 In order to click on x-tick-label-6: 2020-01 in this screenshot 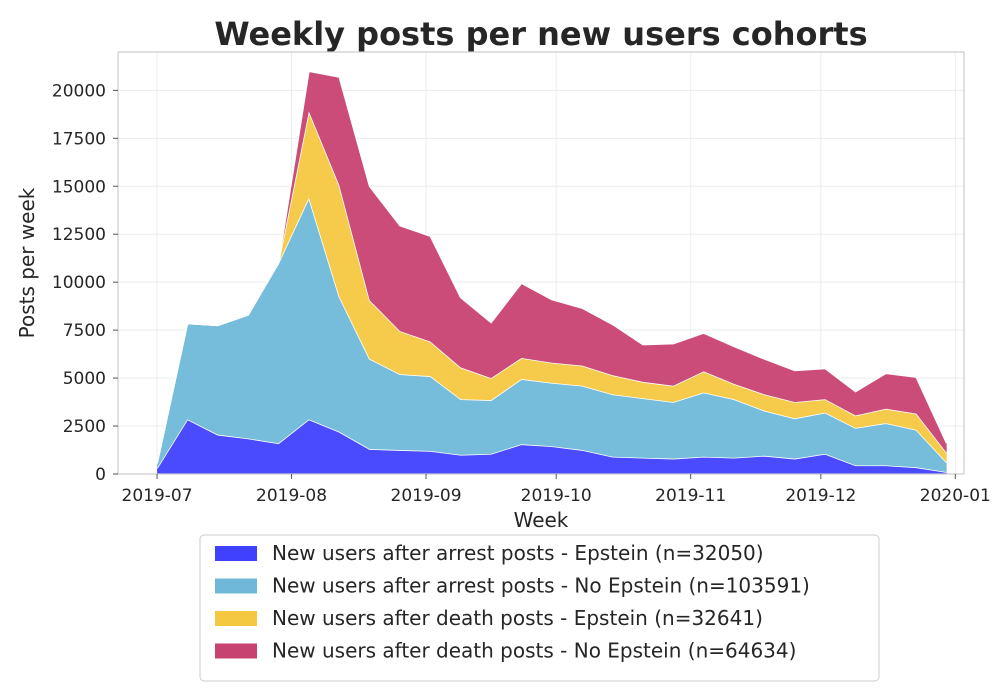, I will do `click(955, 496)`.